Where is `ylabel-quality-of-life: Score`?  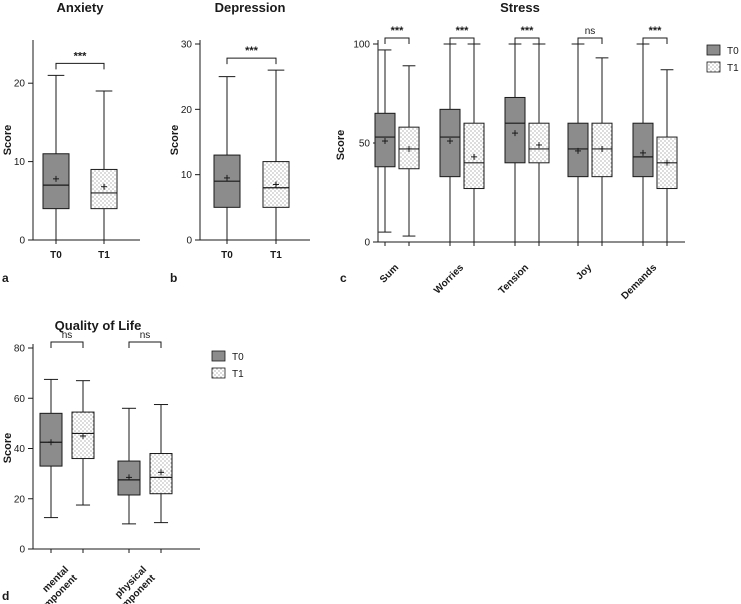
ylabel-quality-of-life: Score is located at coordinates (8, 448).